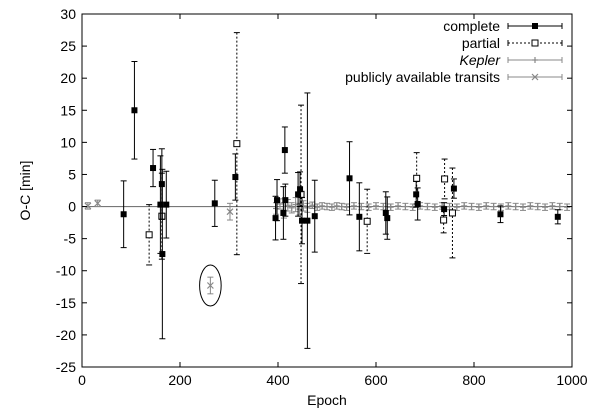  I want to click on y-tick-label: -15, so click(66, 303).